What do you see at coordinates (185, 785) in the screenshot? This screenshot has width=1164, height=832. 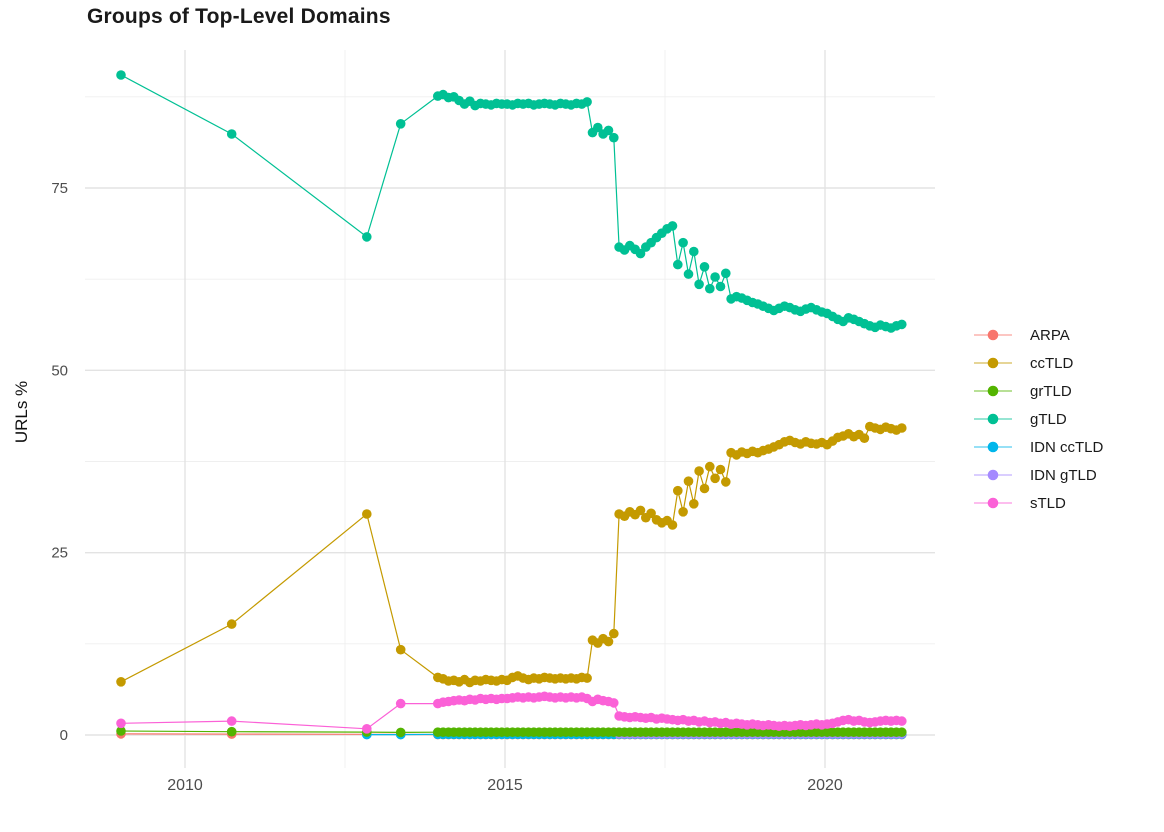 I see `x-tick-label: 2010` at bounding box center [185, 785].